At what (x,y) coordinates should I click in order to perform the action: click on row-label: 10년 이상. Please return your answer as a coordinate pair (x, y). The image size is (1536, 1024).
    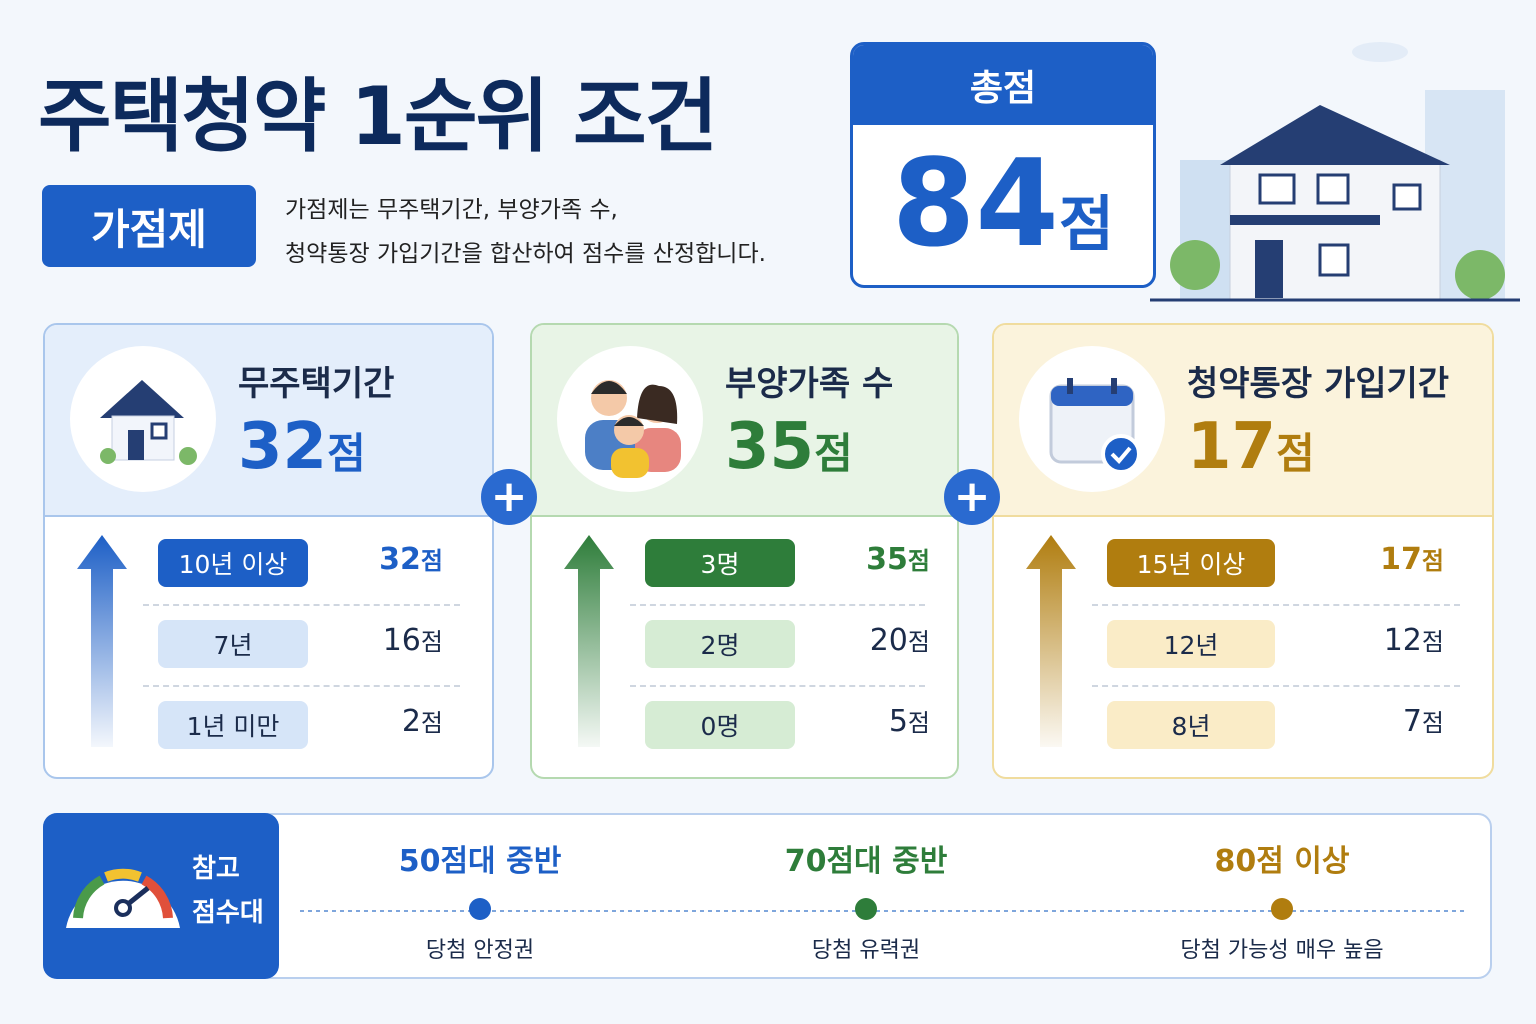
    Looking at the image, I should click on (233, 563).